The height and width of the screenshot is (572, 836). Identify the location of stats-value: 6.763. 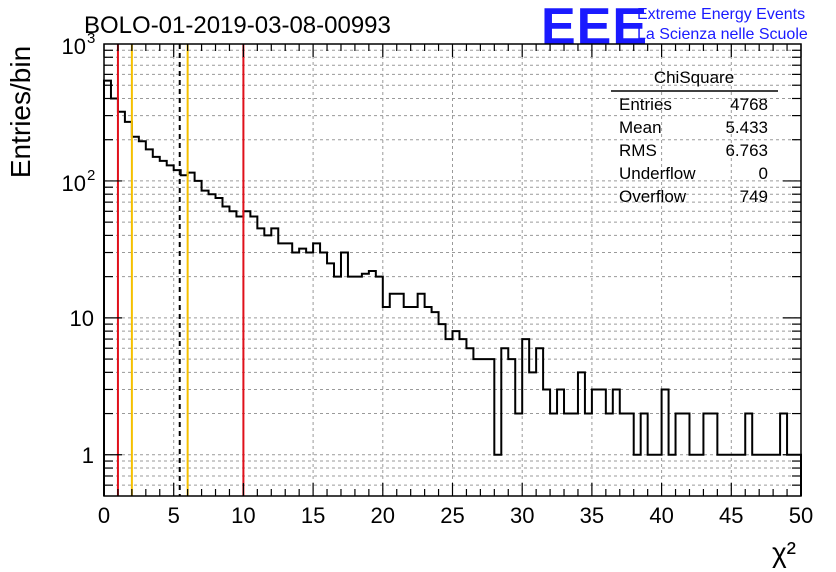
(746, 150).